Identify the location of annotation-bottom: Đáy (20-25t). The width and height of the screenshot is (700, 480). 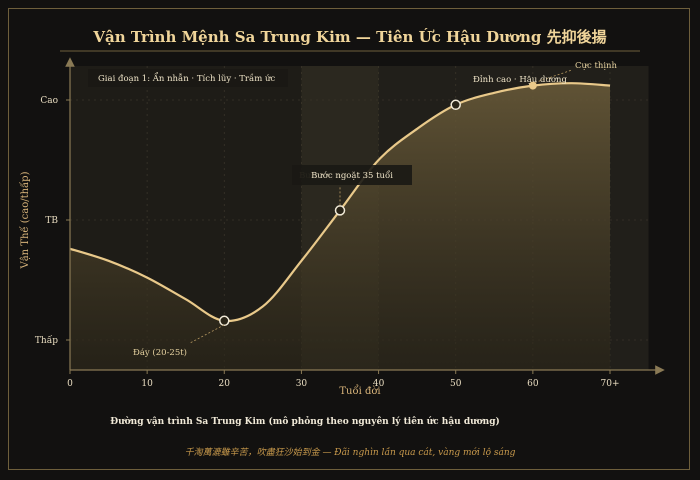
(160, 352).